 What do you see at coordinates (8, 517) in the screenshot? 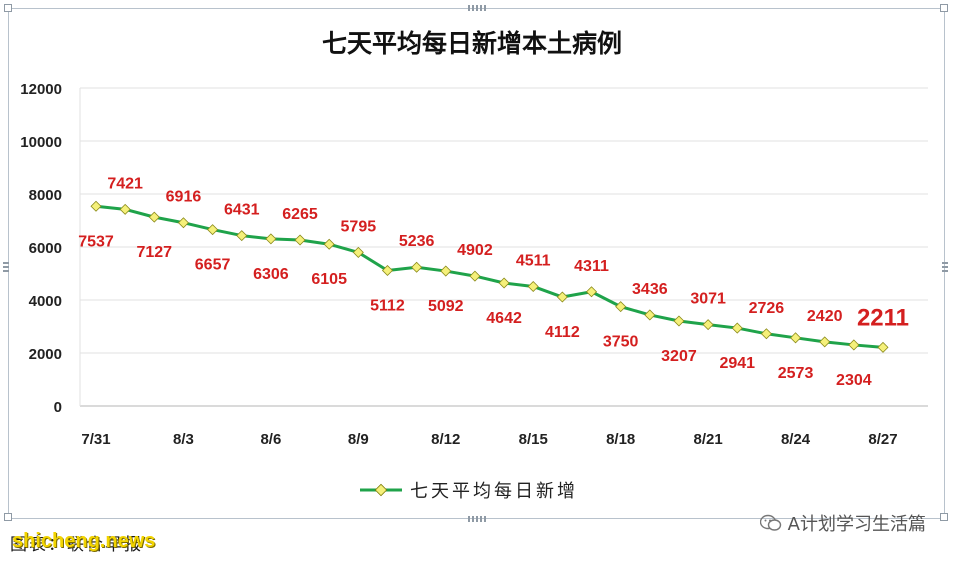
I see `resize-handle-bottom-left` at bounding box center [8, 517].